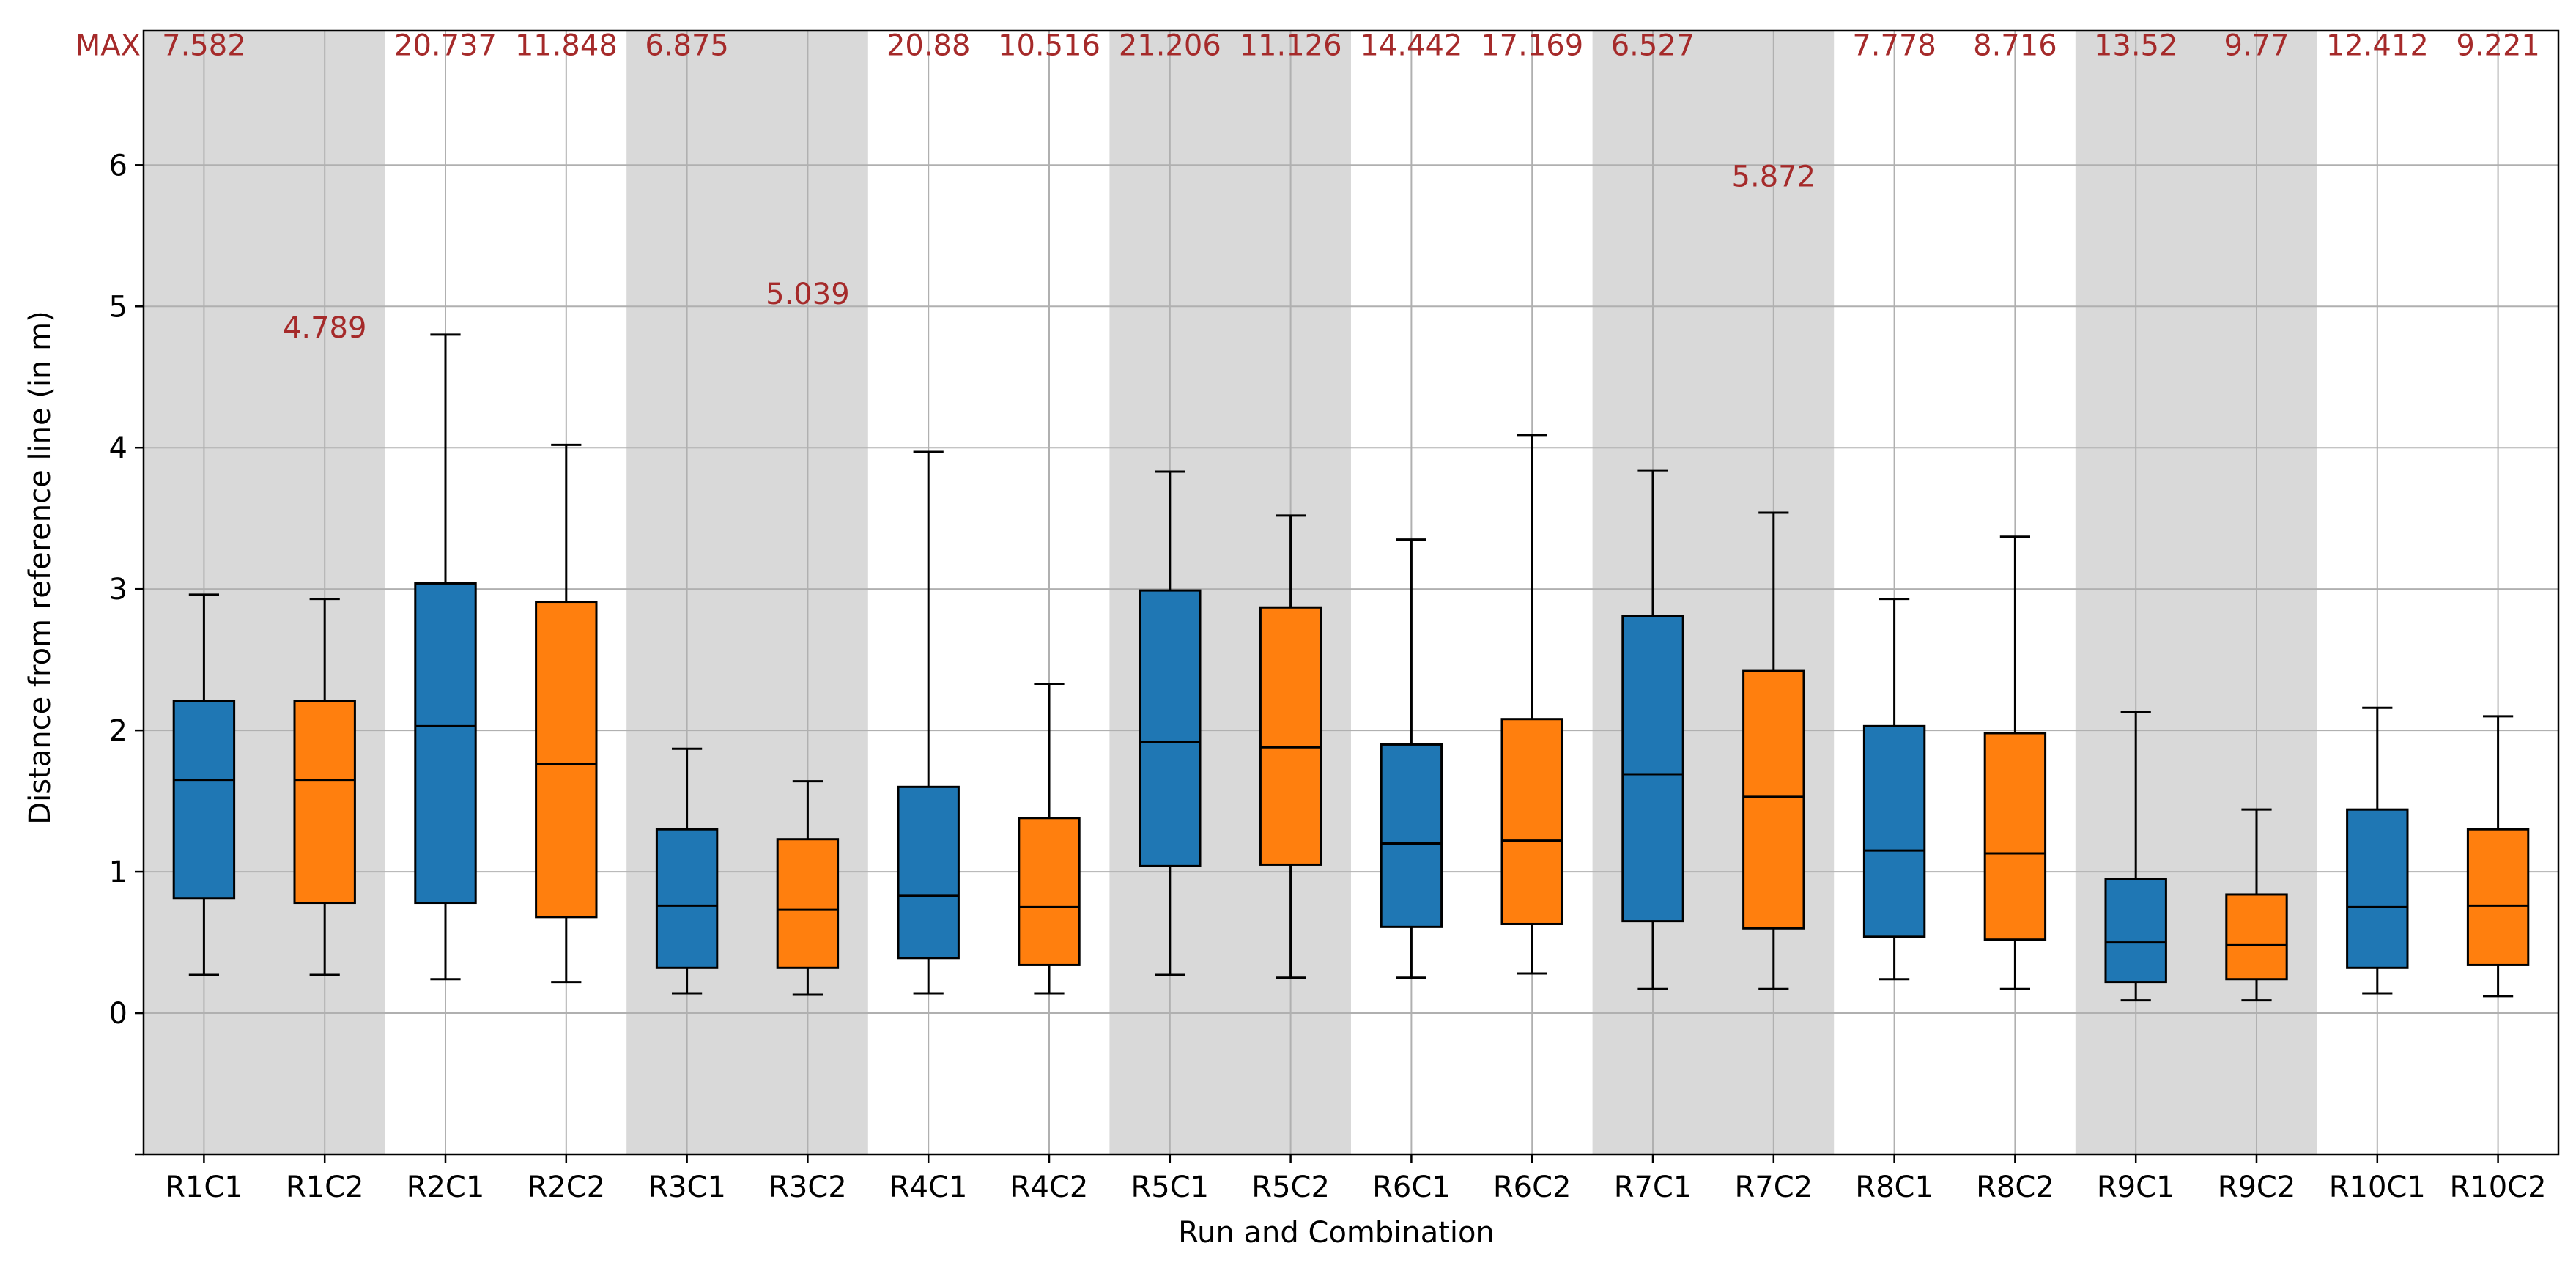 This screenshot has width=2576, height=1276. Describe the element at coordinates (118, 731) in the screenshot. I see `y-tick-label-2: 2` at that location.